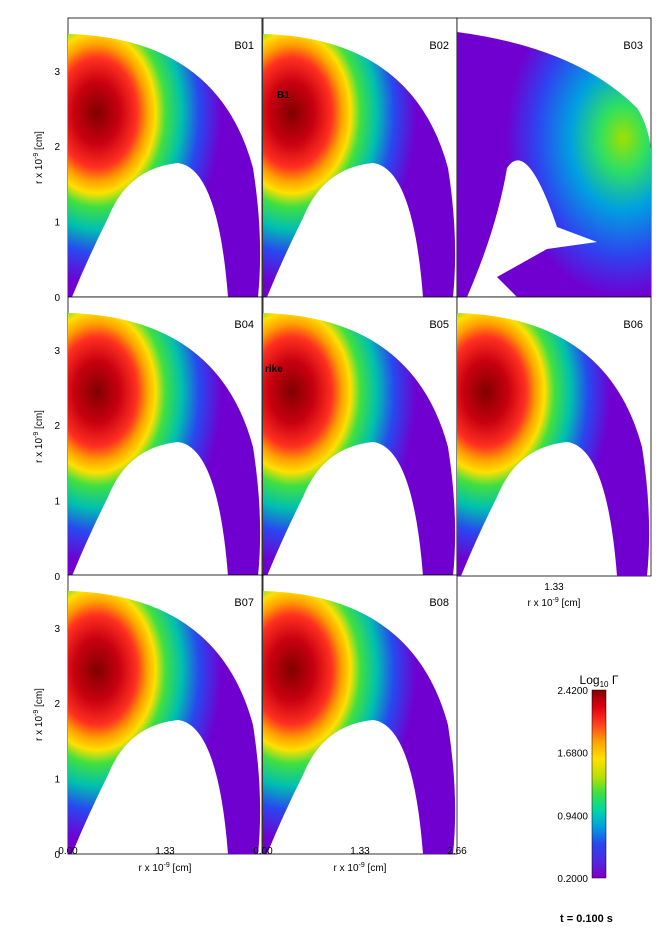  I want to click on panel-label: B03, so click(633, 46).